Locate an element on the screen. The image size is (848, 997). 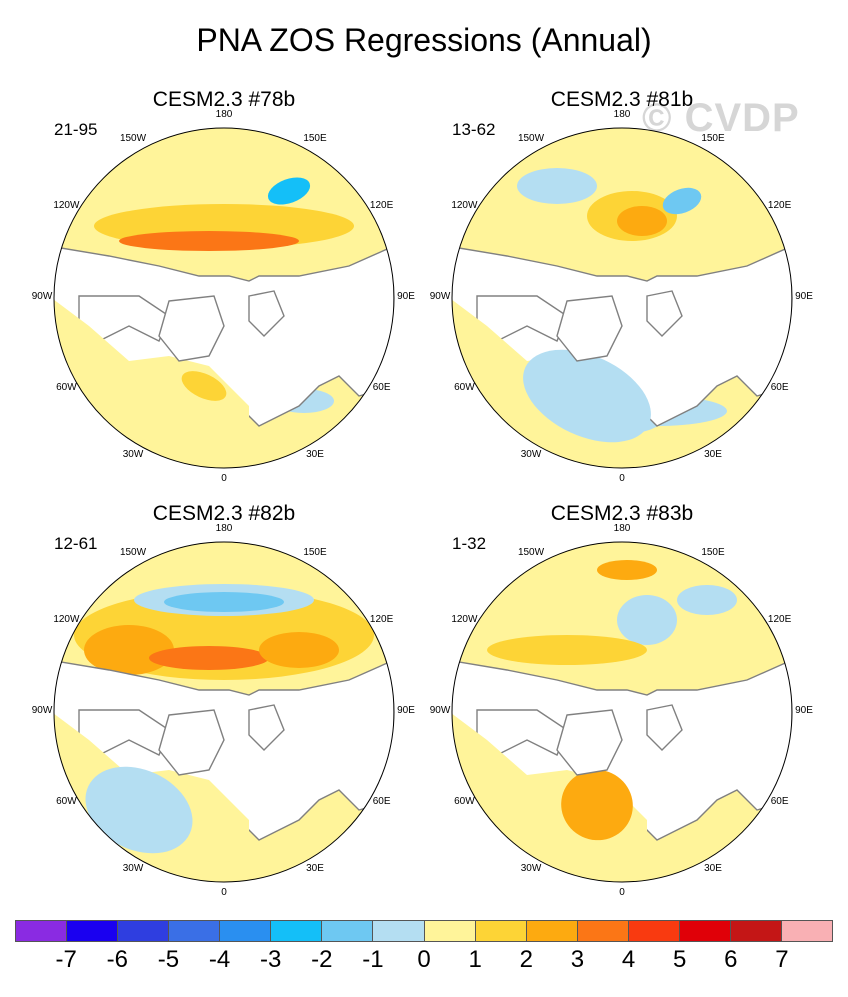
colorbar-tick-label: -1 is located at coordinates (373, 959).